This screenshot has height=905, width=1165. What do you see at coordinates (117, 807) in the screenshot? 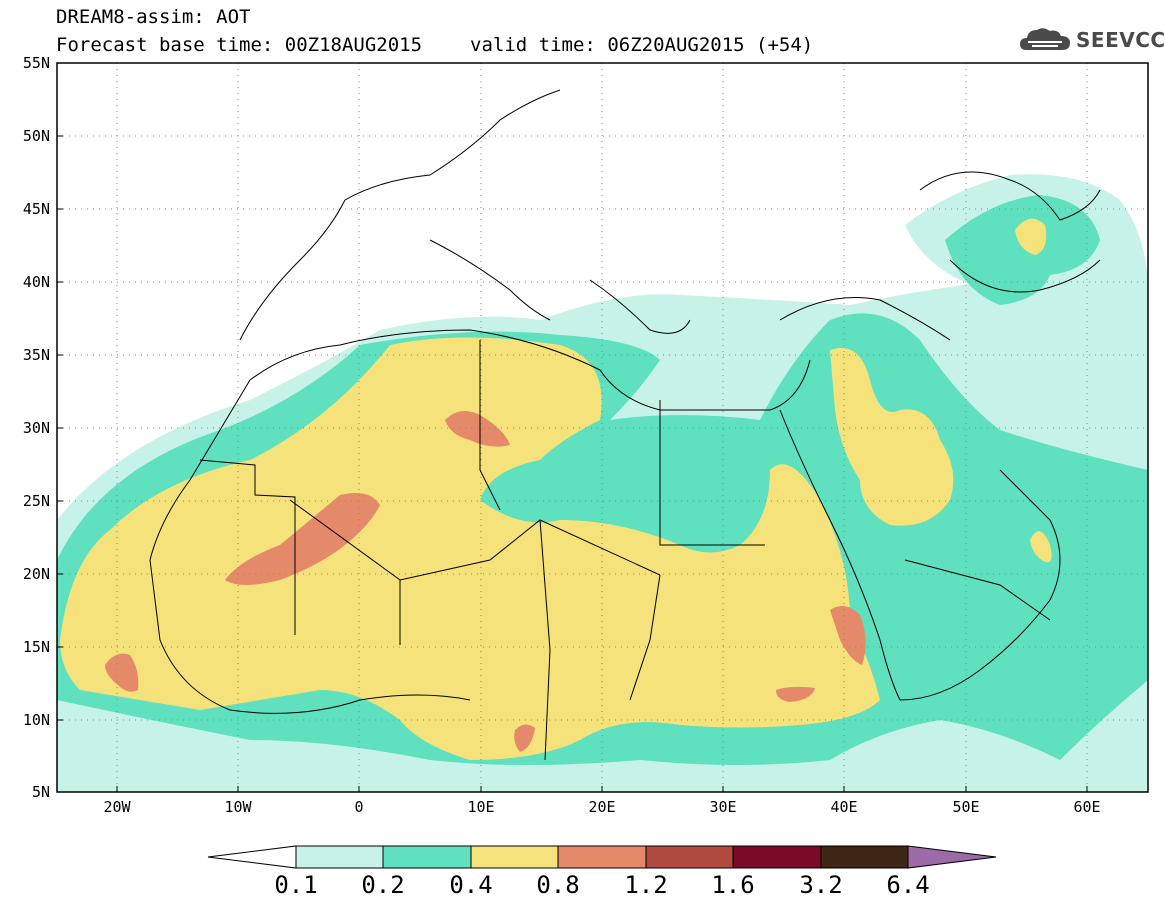
I see `lon-label: 20W` at bounding box center [117, 807].